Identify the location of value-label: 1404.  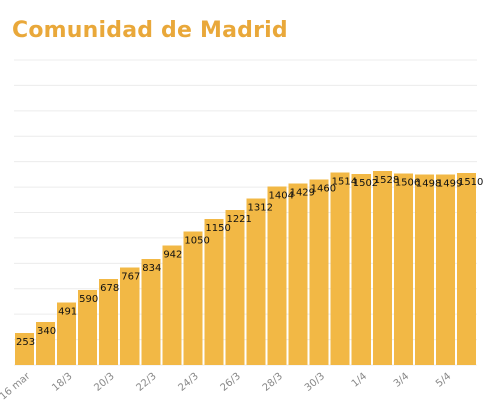
(281, 196).